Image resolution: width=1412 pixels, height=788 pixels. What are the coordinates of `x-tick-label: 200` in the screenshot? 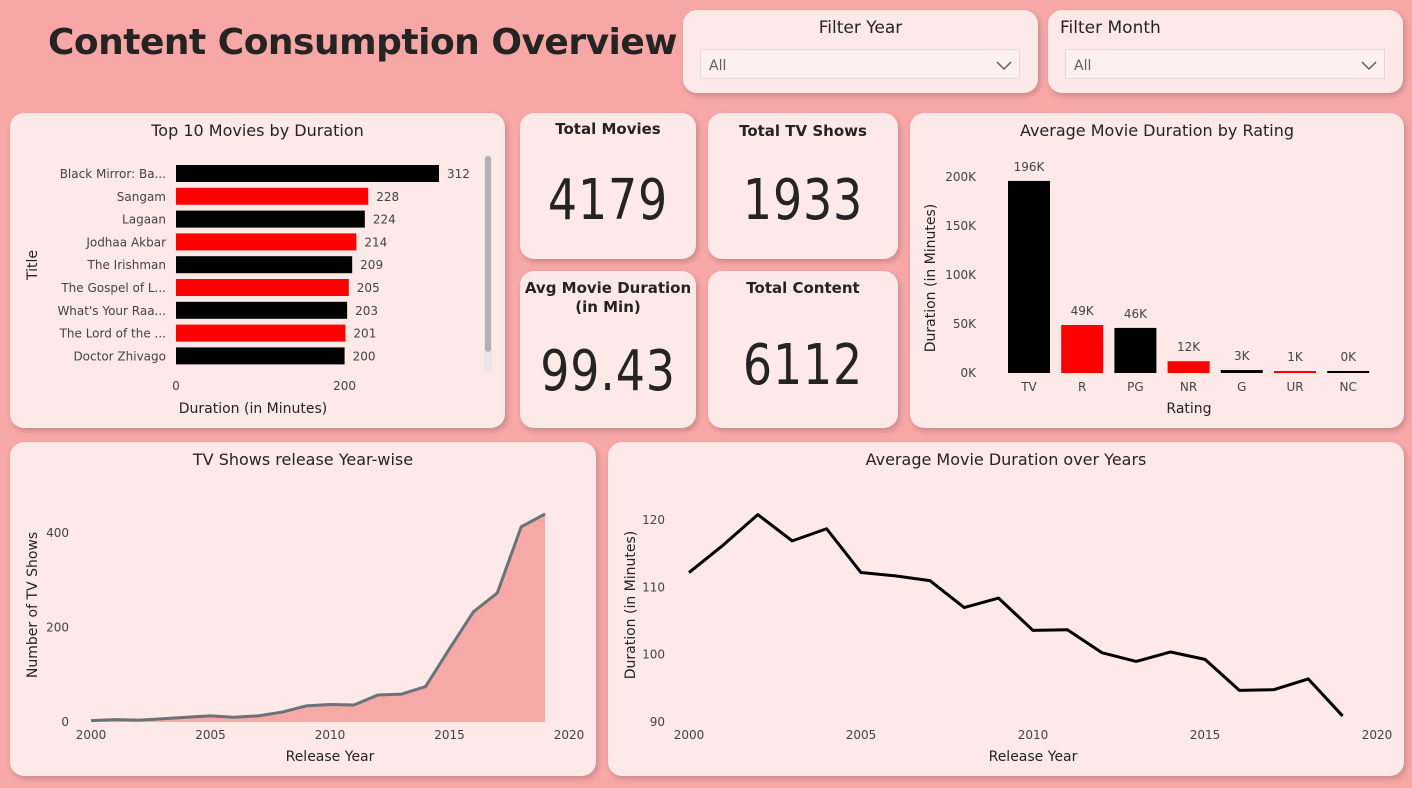 It's located at (344, 386).